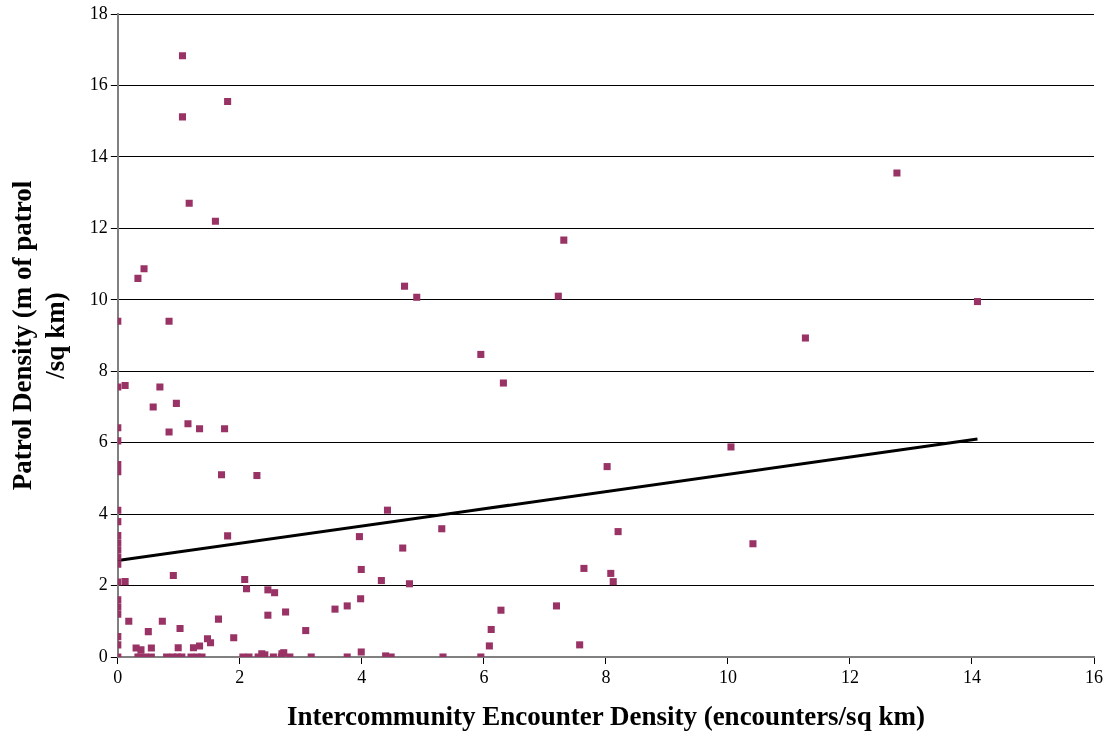 This screenshot has height=742, width=1112. Describe the element at coordinates (484, 676) in the screenshot. I see `x-tick-label: 6` at that location.